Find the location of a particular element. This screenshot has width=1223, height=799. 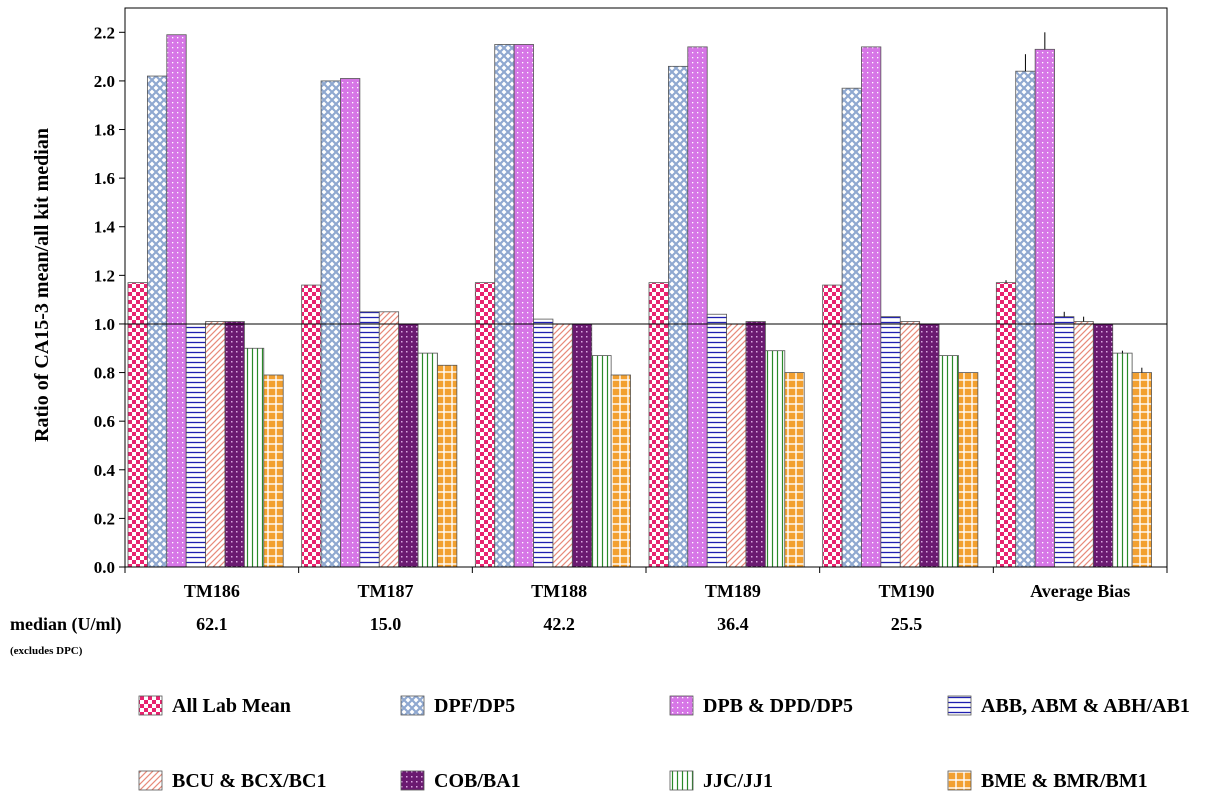

y-tick-label: 1.2 is located at coordinates (104, 275).